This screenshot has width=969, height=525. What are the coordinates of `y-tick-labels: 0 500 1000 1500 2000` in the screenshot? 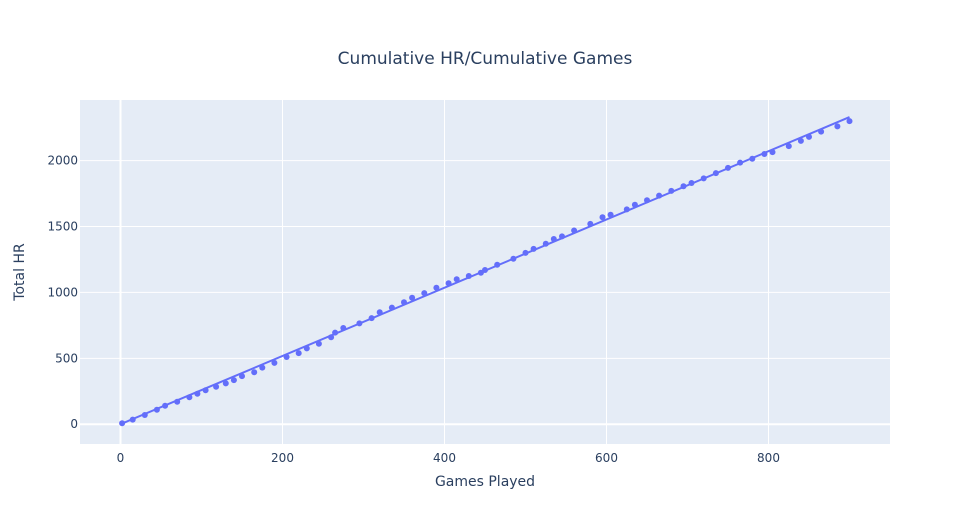 It's located at (62, 293).